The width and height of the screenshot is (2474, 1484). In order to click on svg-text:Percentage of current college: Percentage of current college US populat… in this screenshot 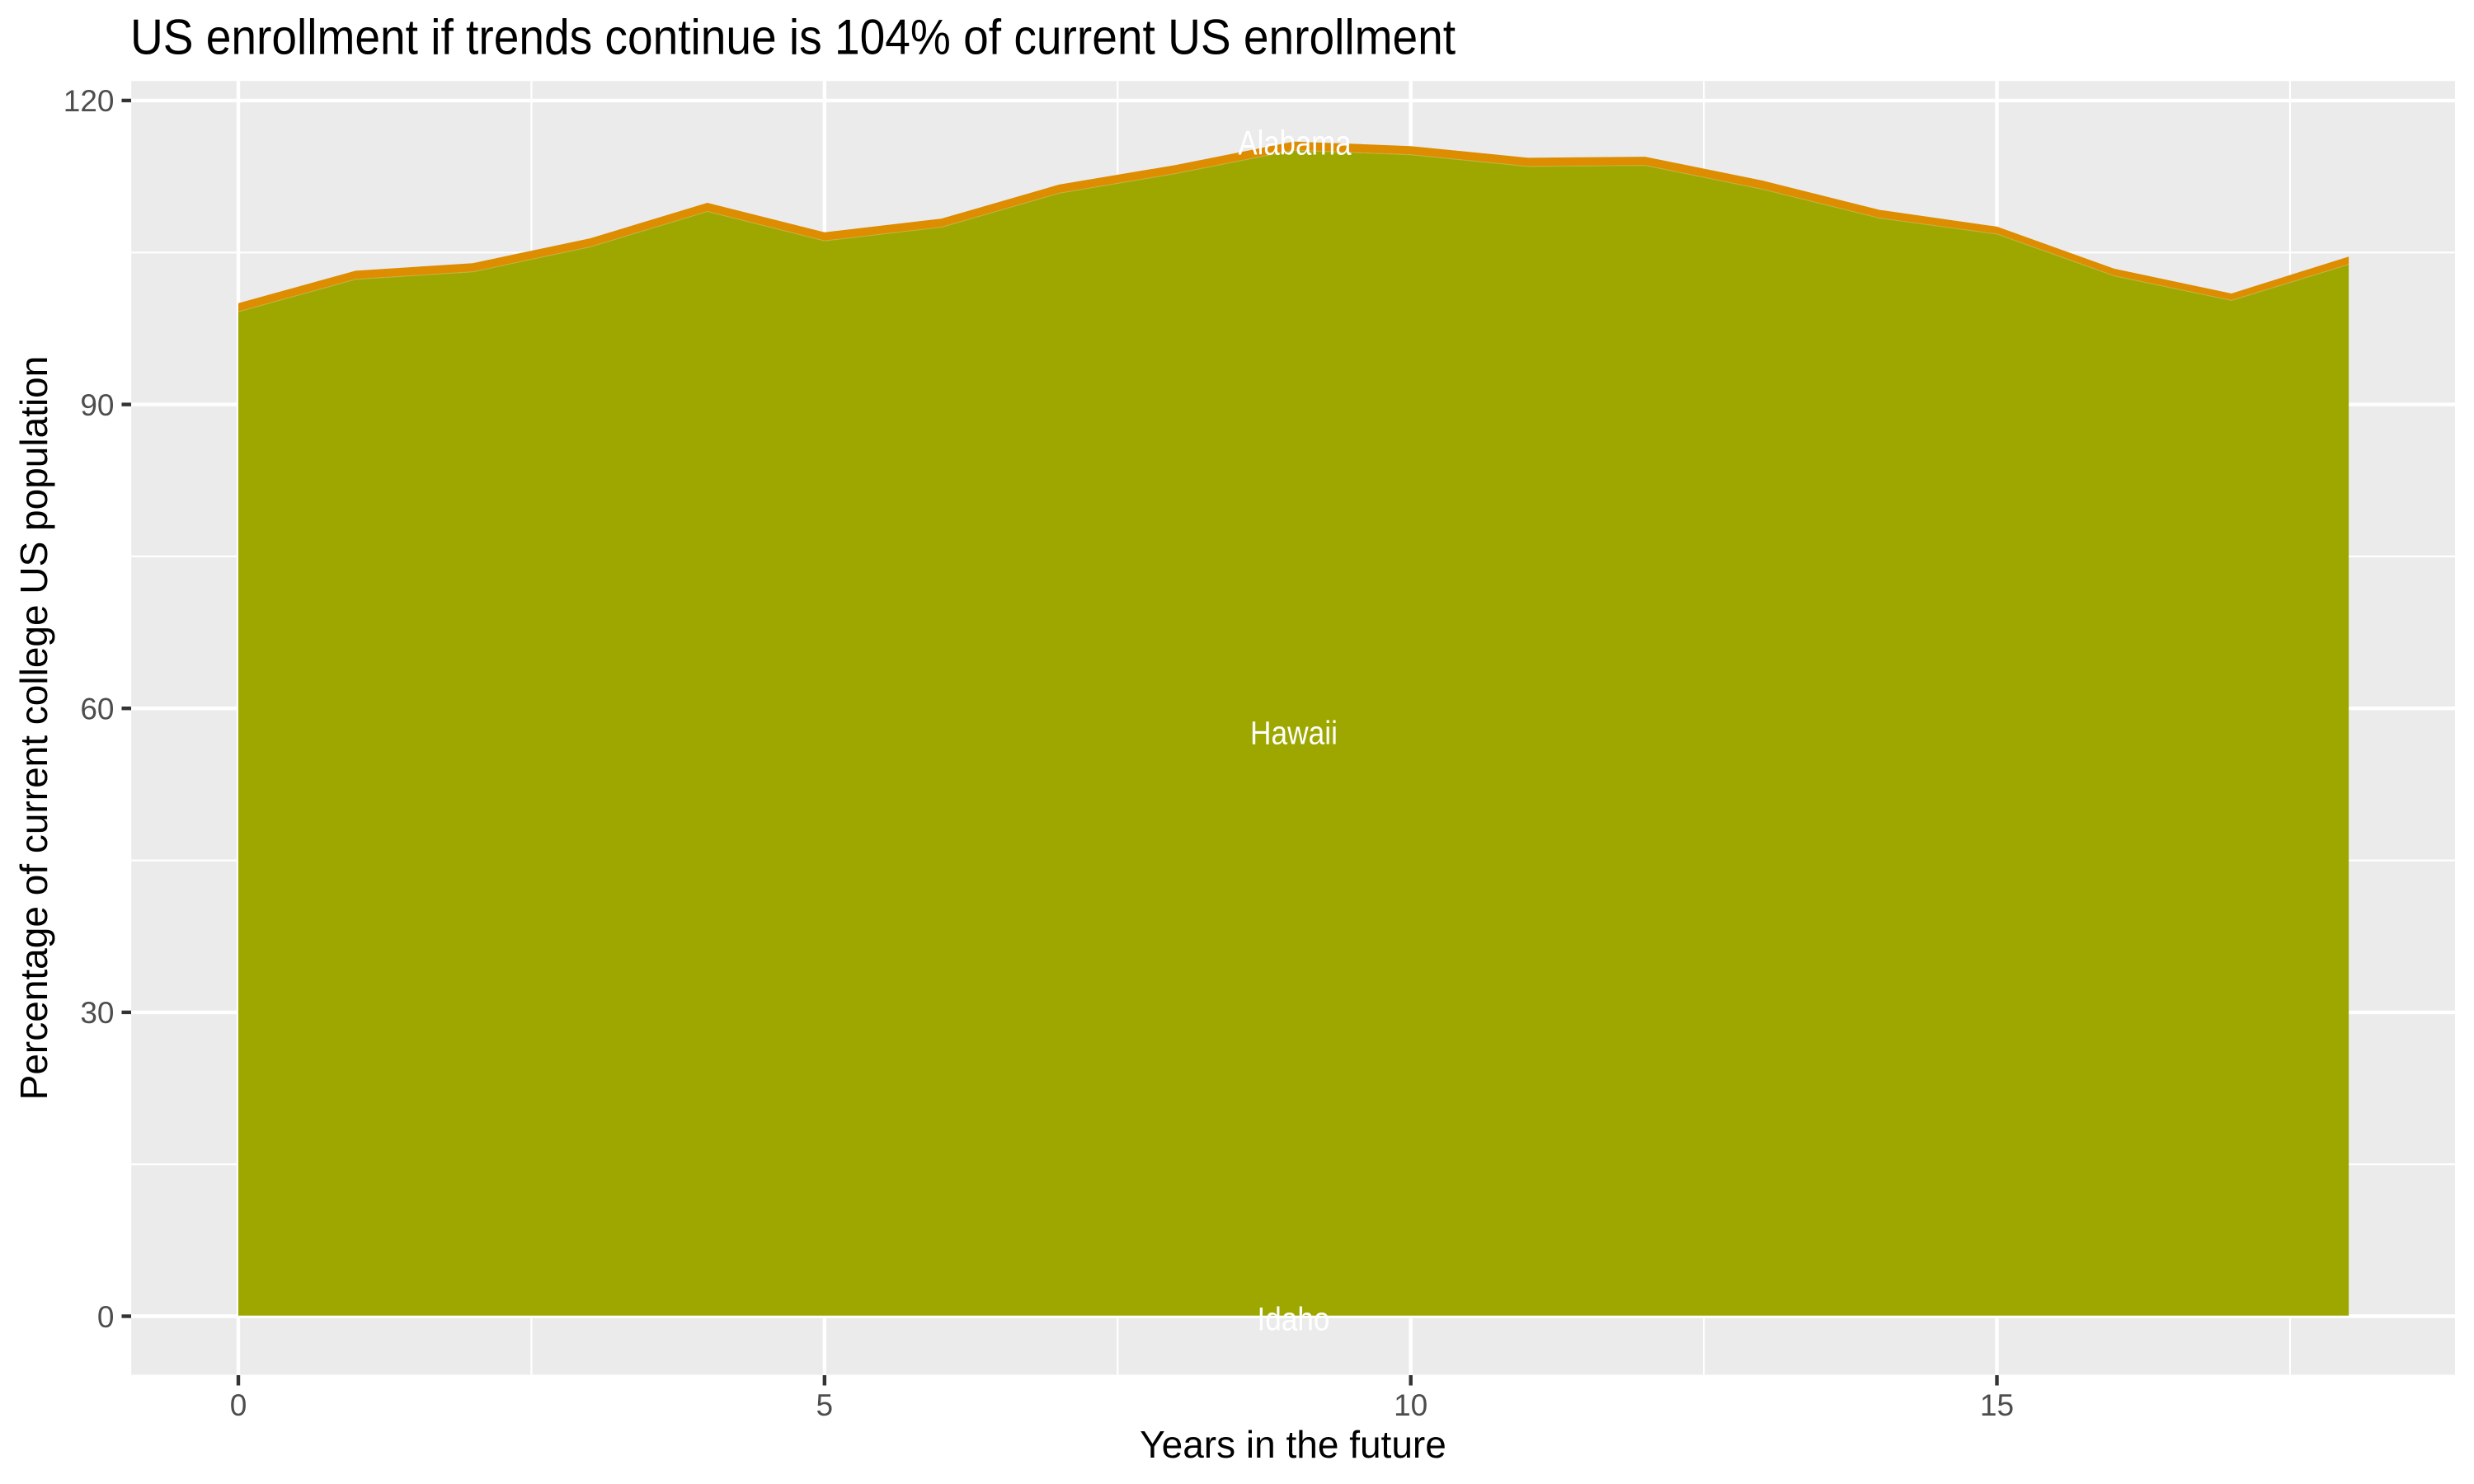, I will do `click(33, 728)`.